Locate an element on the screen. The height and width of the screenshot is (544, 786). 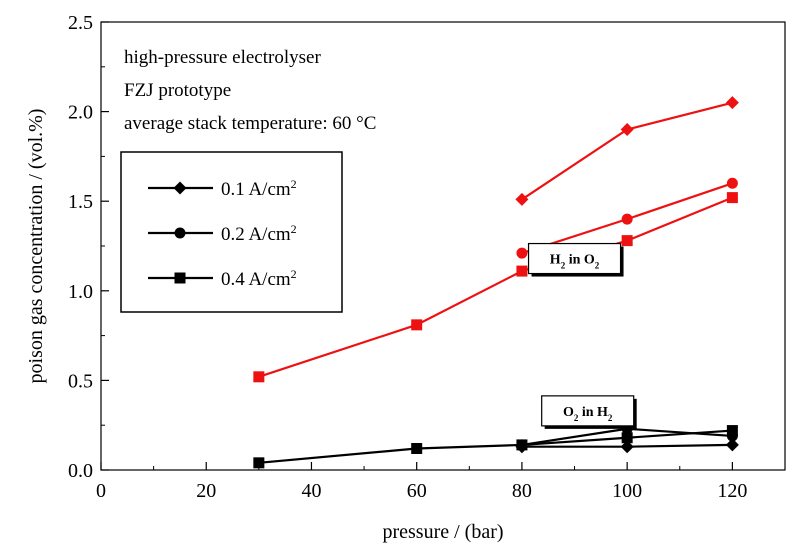
legend: 0.1 A/cm2 0.2 A/cm2 0.4 A/cm2 is located at coordinates (231, 232).